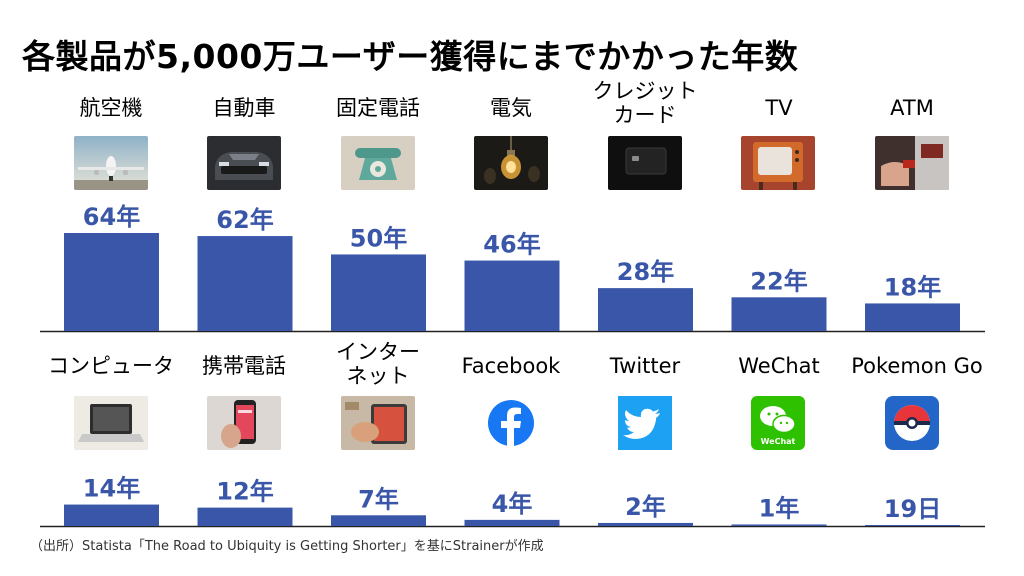 This screenshot has height=576, width=1024. I want to click on facebook-icon, so click(511, 423).